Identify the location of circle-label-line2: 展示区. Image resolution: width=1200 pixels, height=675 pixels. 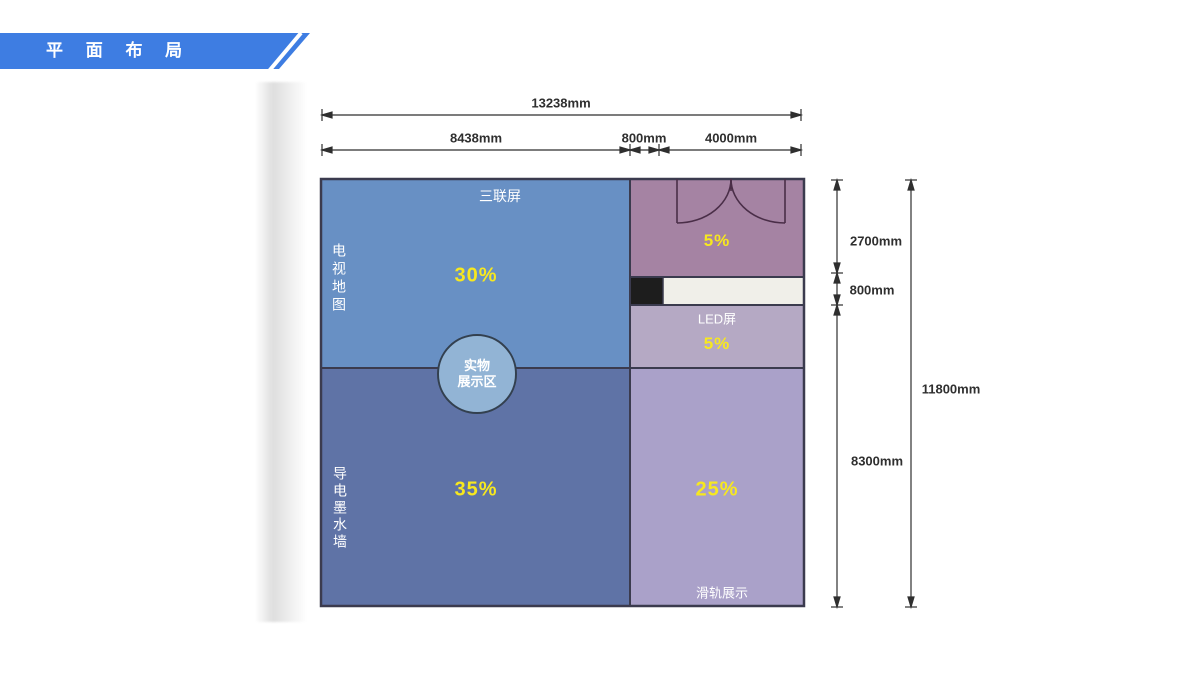
(477, 381).